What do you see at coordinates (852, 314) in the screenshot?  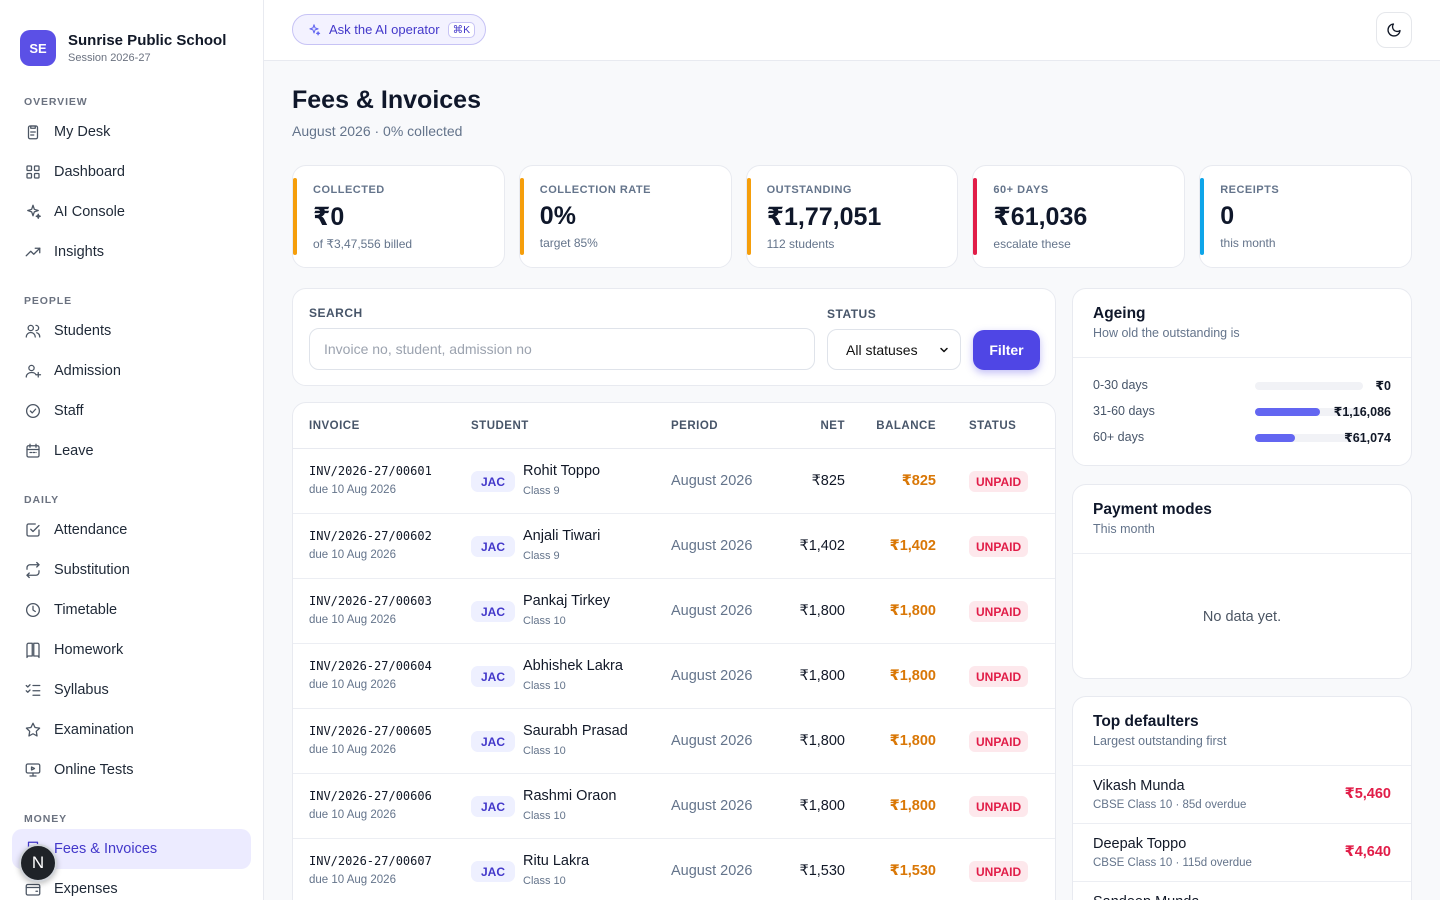 I see `status-label: STATUS` at bounding box center [852, 314].